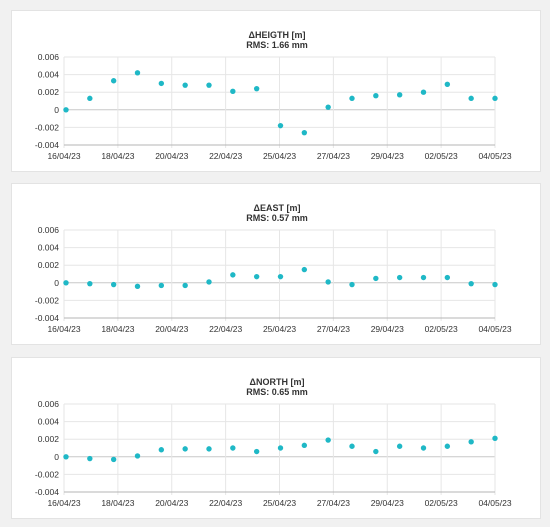 The height and width of the screenshot is (527, 550). I want to click on chart-title: ΔEAST [m], so click(277, 208).